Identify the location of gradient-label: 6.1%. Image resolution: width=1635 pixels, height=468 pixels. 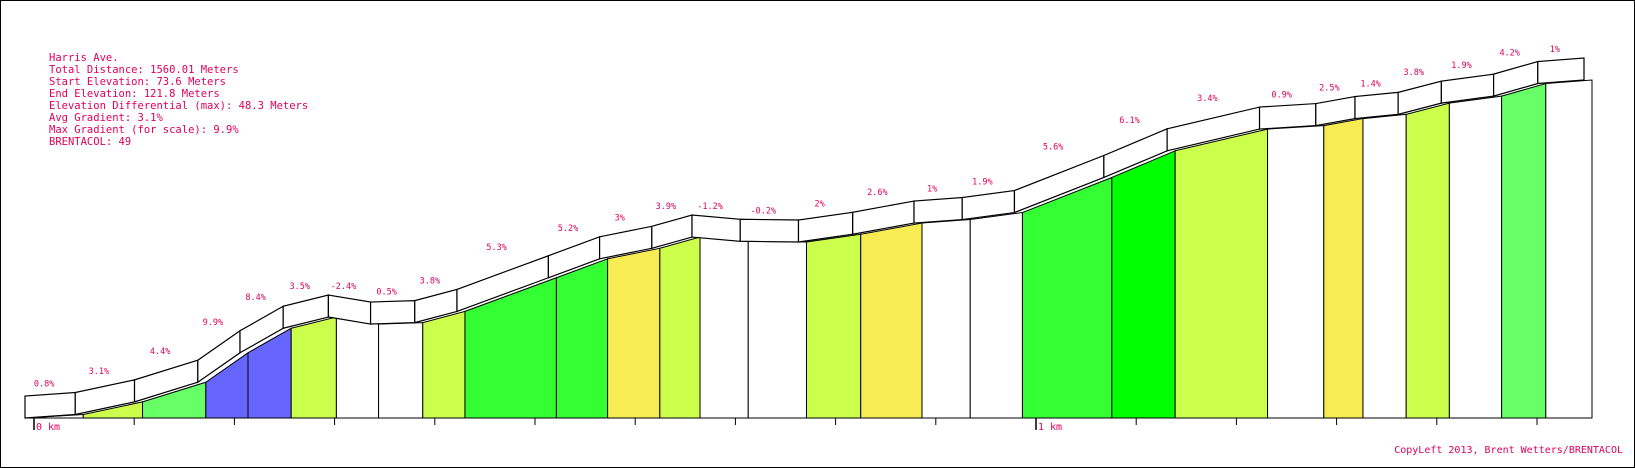
(1129, 121).